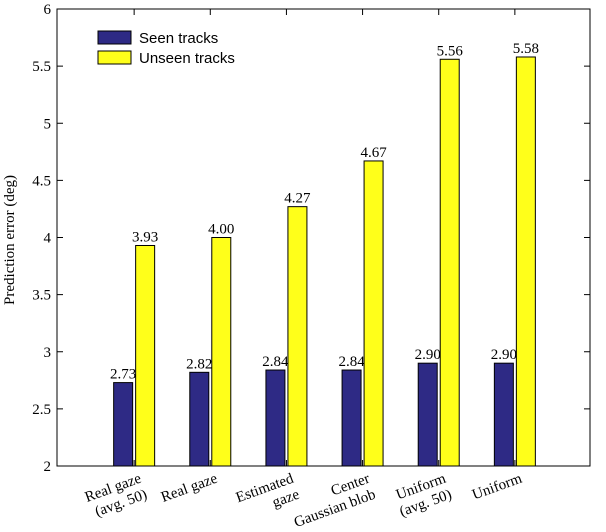 This screenshot has width=606, height=532. Describe the element at coordinates (48, 239) in the screenshot. I see `y-tick-label: 4` at that location.